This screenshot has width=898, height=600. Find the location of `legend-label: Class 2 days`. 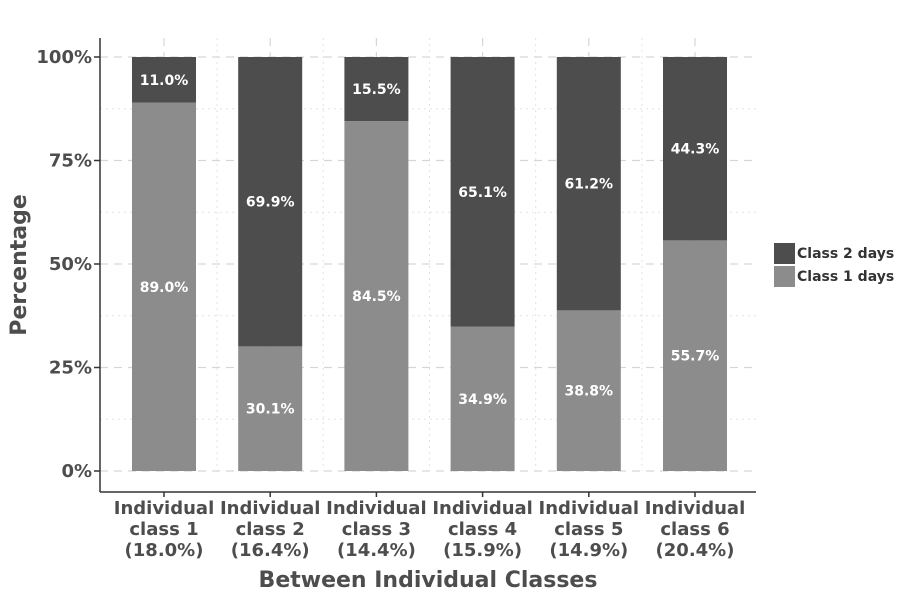

legend-label: Class 2 days is located at coordinates (845, 254).